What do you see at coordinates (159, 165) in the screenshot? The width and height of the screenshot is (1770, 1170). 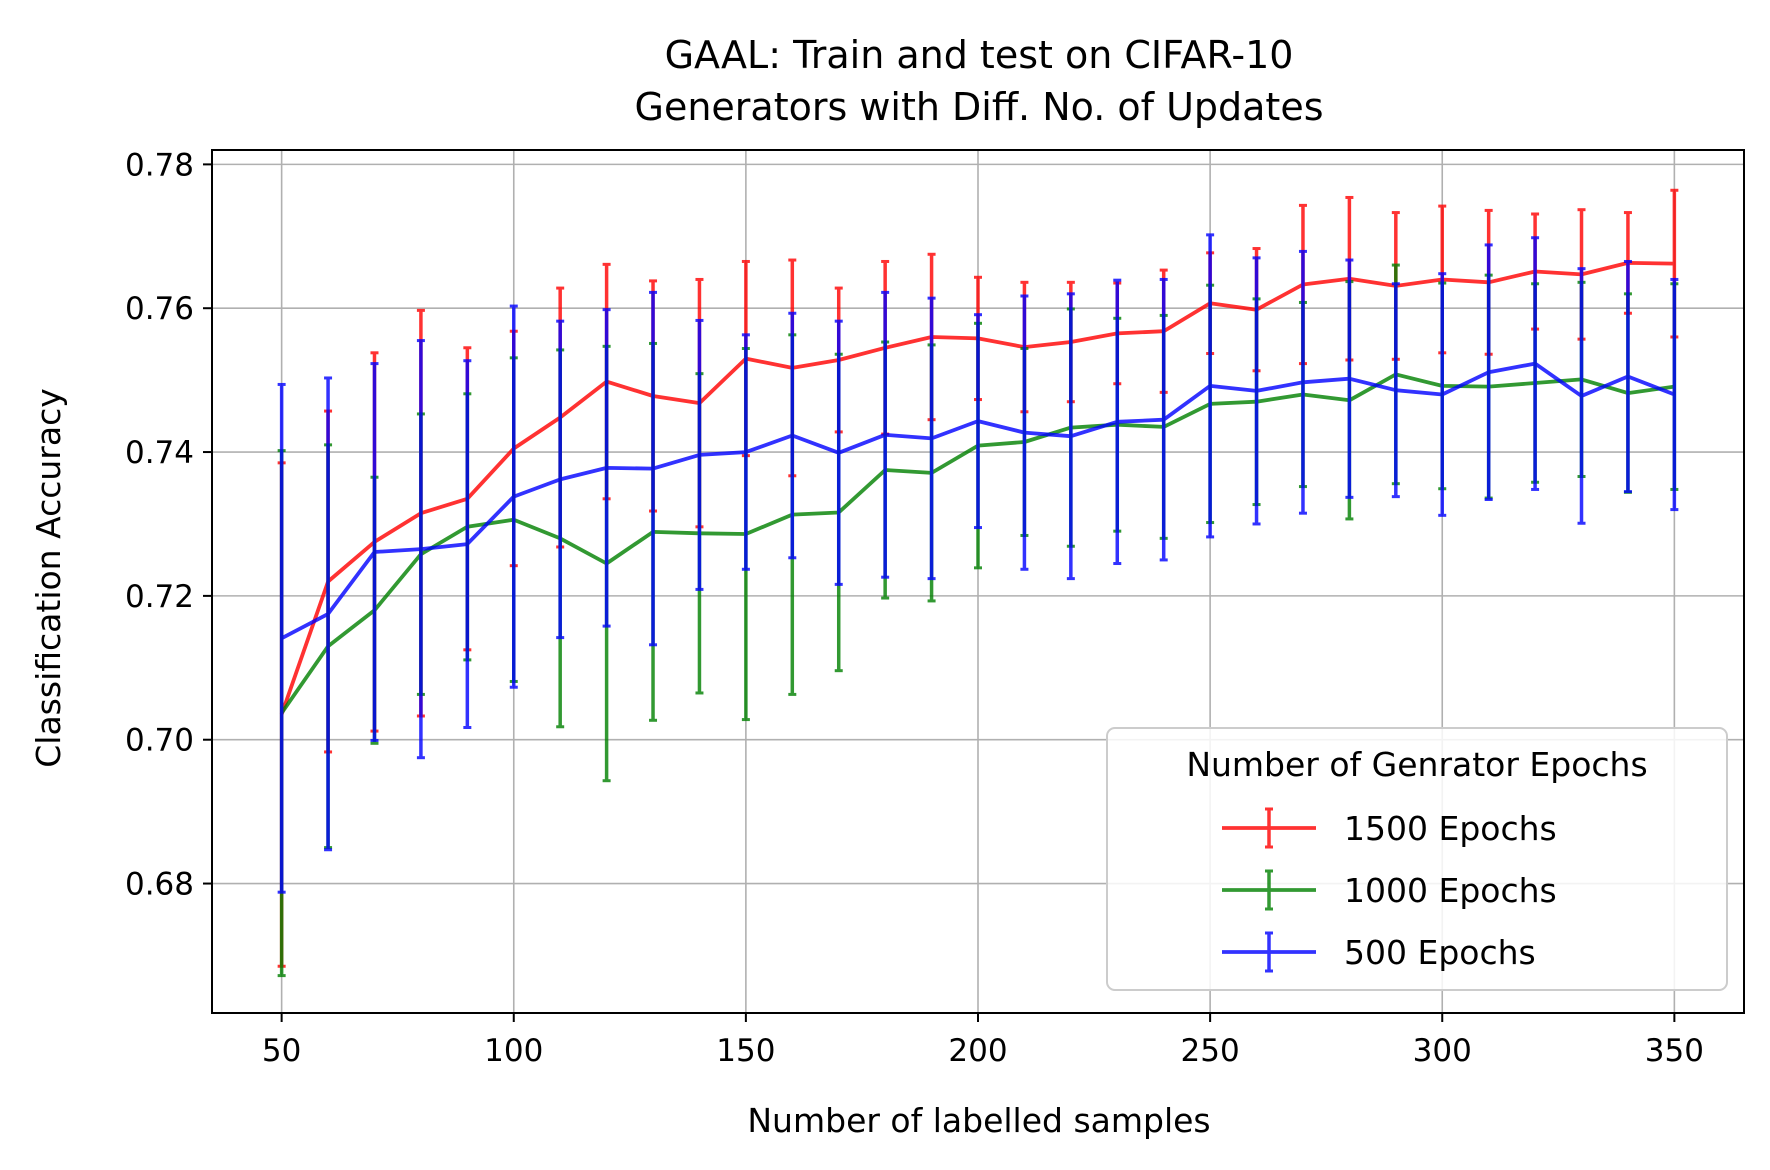 I see `y-tick-label: 0.78` at bounding box center [159, 165].